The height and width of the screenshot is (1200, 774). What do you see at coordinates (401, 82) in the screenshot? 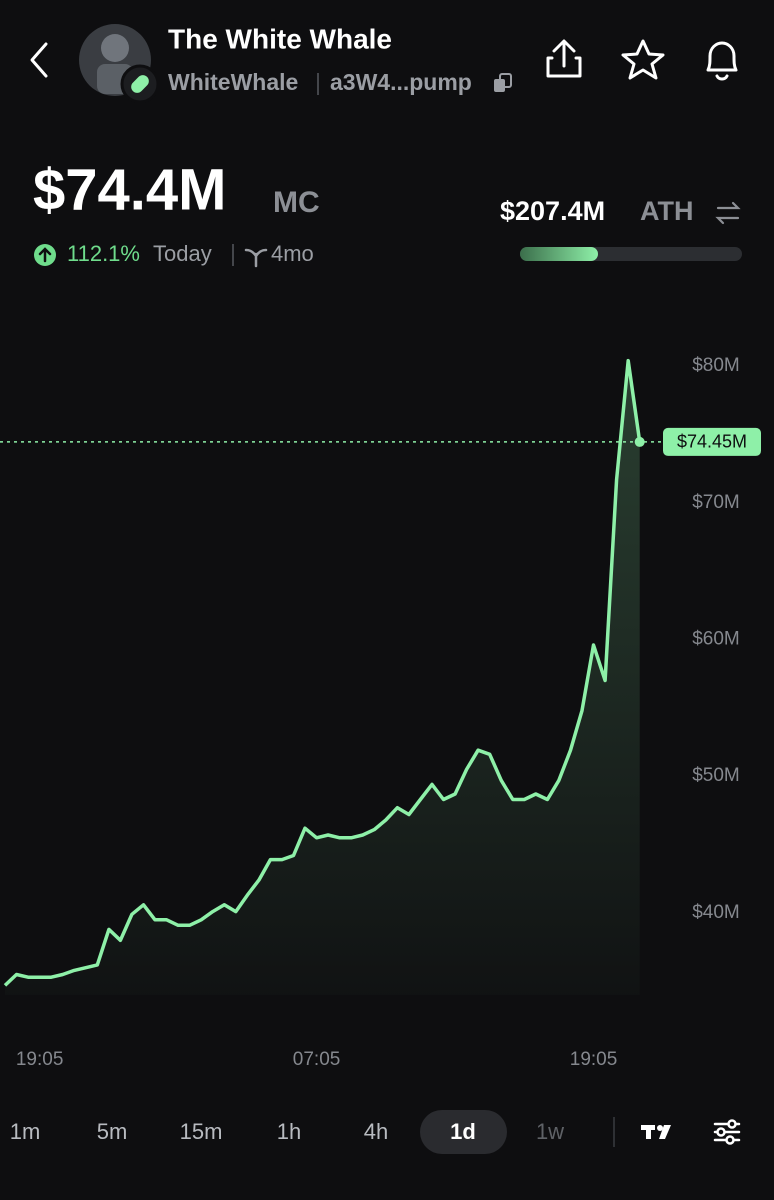
I see `token-address: a3W4...pump` at bounding box center [401, 82].